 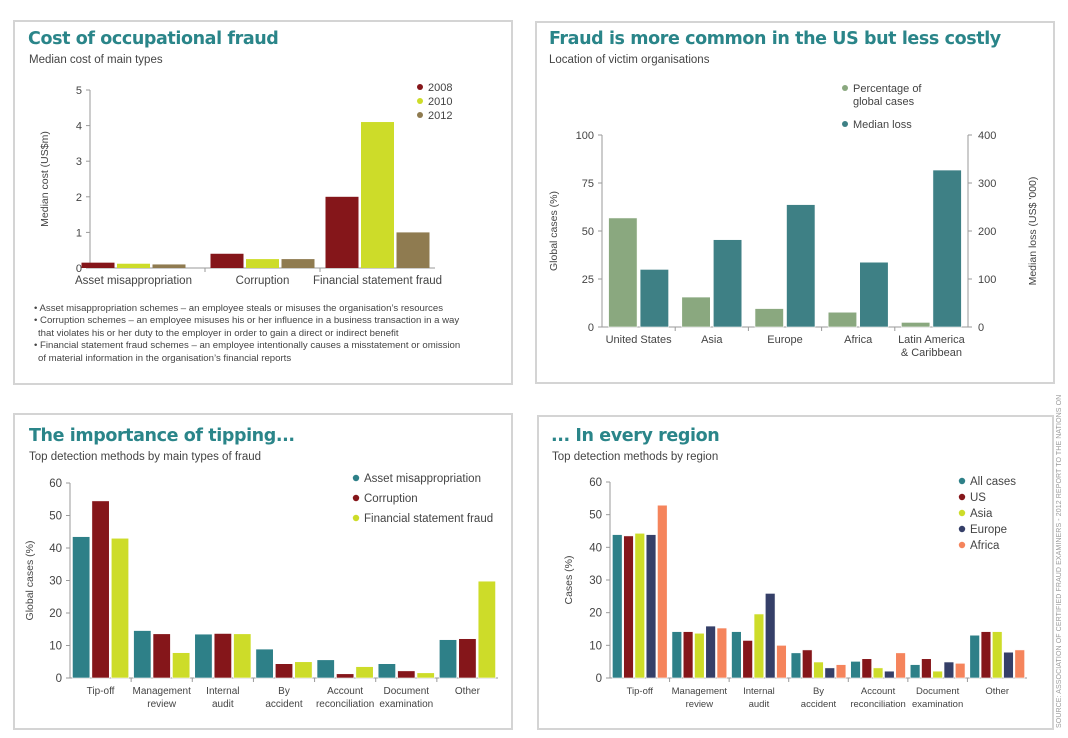 I want to click on x-category-label: Other, so click(x=997, y=691).